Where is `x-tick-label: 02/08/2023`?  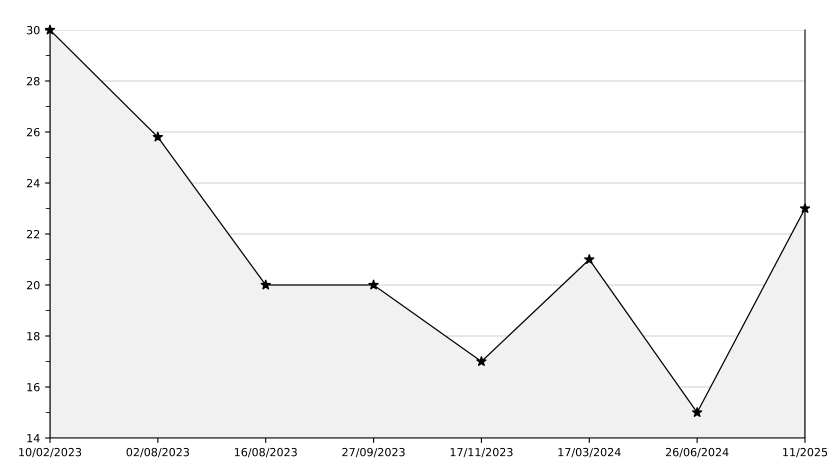 x-tick-label: 02/08/2023 is located at coordinates (157, 453).